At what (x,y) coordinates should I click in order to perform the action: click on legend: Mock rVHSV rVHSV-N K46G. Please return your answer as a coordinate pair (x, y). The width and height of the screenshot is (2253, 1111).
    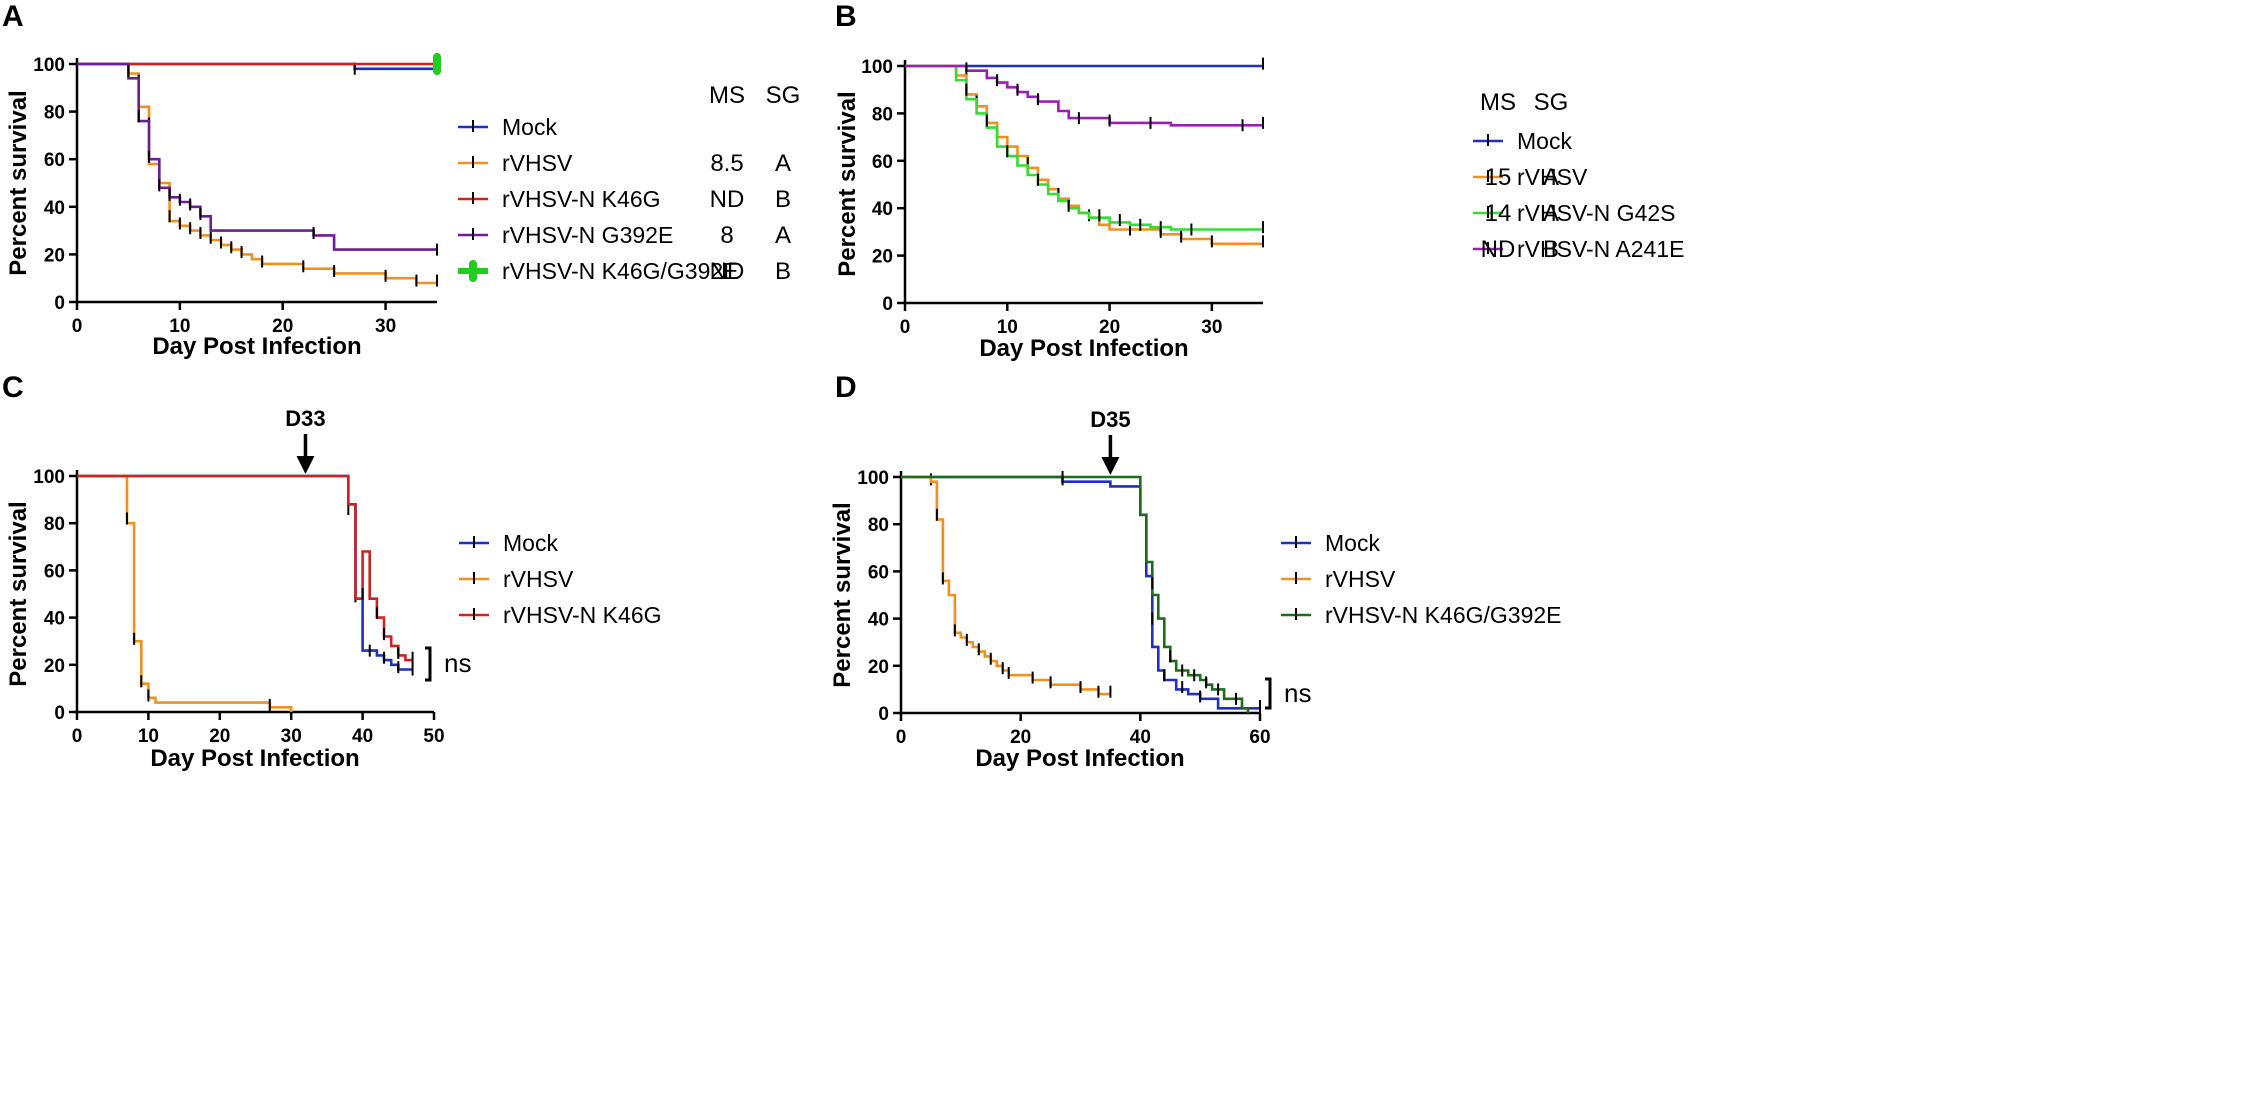
    Looking at the image, I should click on (560, 579).